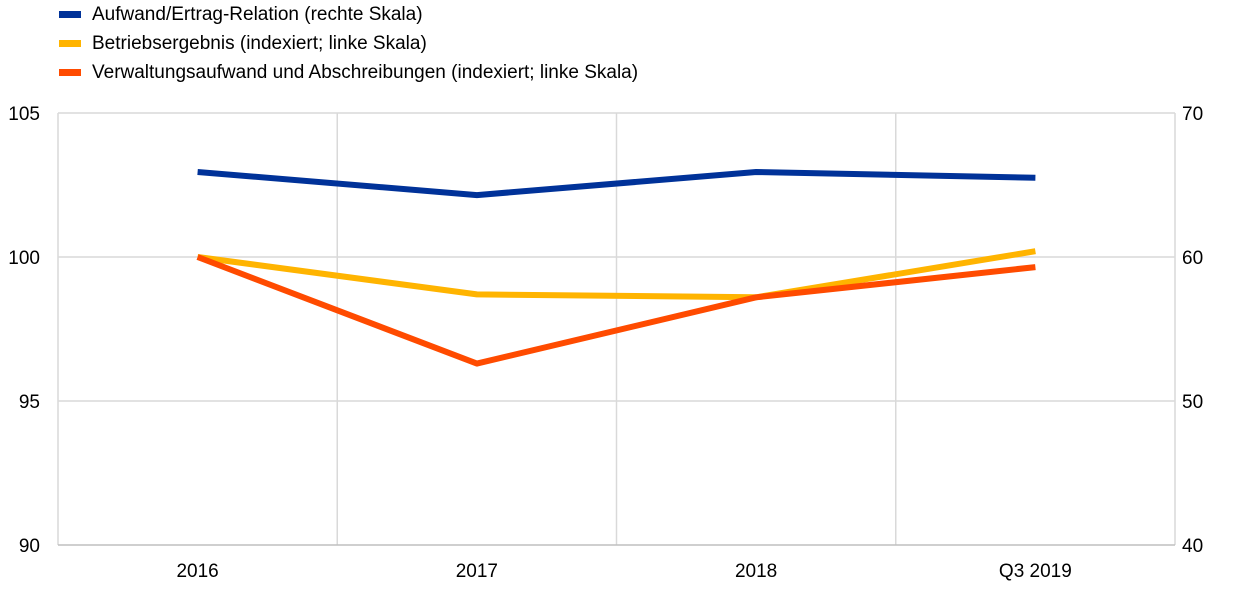 The height and width of the screenshot is (590, 1240). I want to click on x-axis-tick-label: 2018, so click(756, 571).